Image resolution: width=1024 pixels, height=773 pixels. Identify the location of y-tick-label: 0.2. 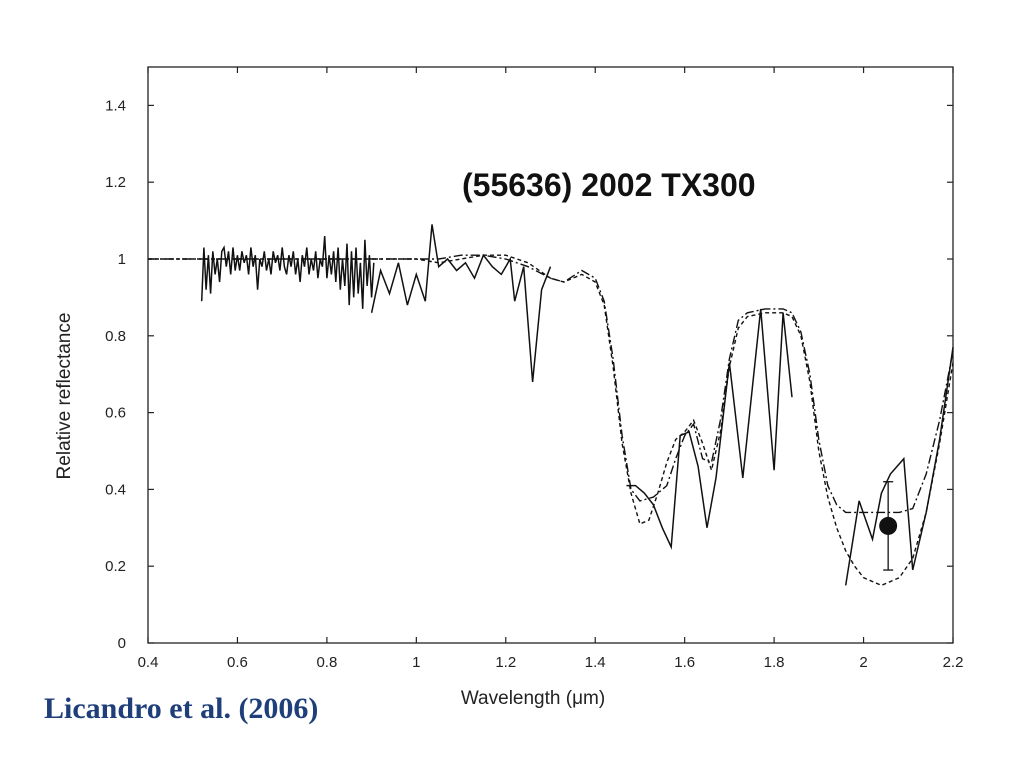
(115, 566).